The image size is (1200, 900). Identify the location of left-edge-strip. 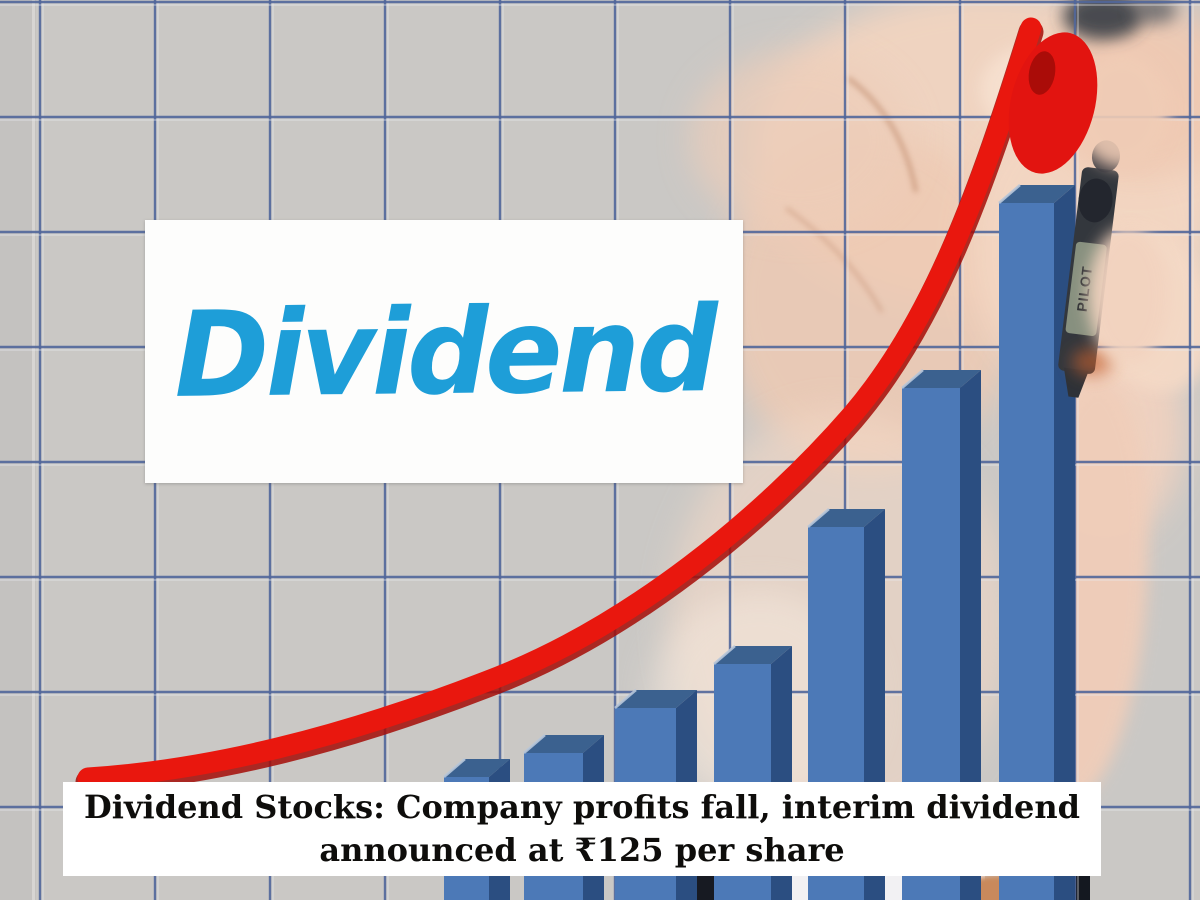
(18, 450).